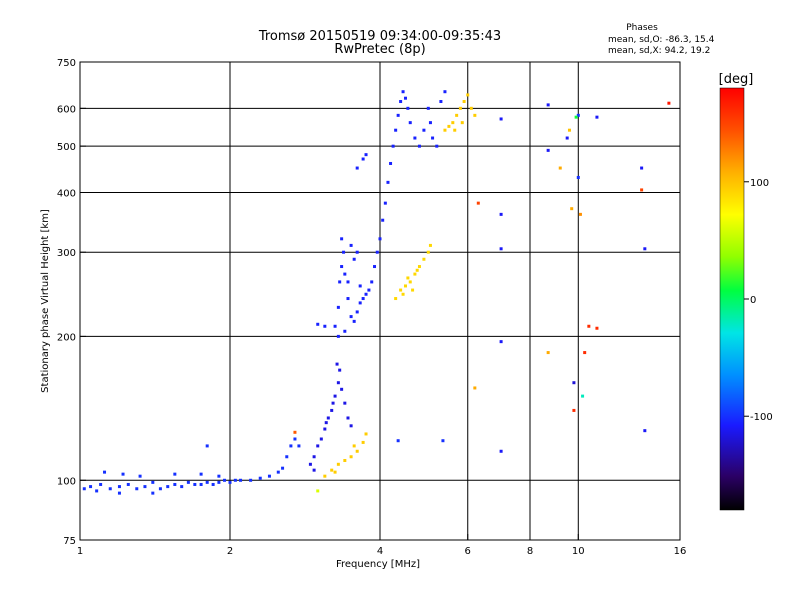 This screenshot has height=600, width=800. I want to click on x-tick-label: 2, so click(230, 551).